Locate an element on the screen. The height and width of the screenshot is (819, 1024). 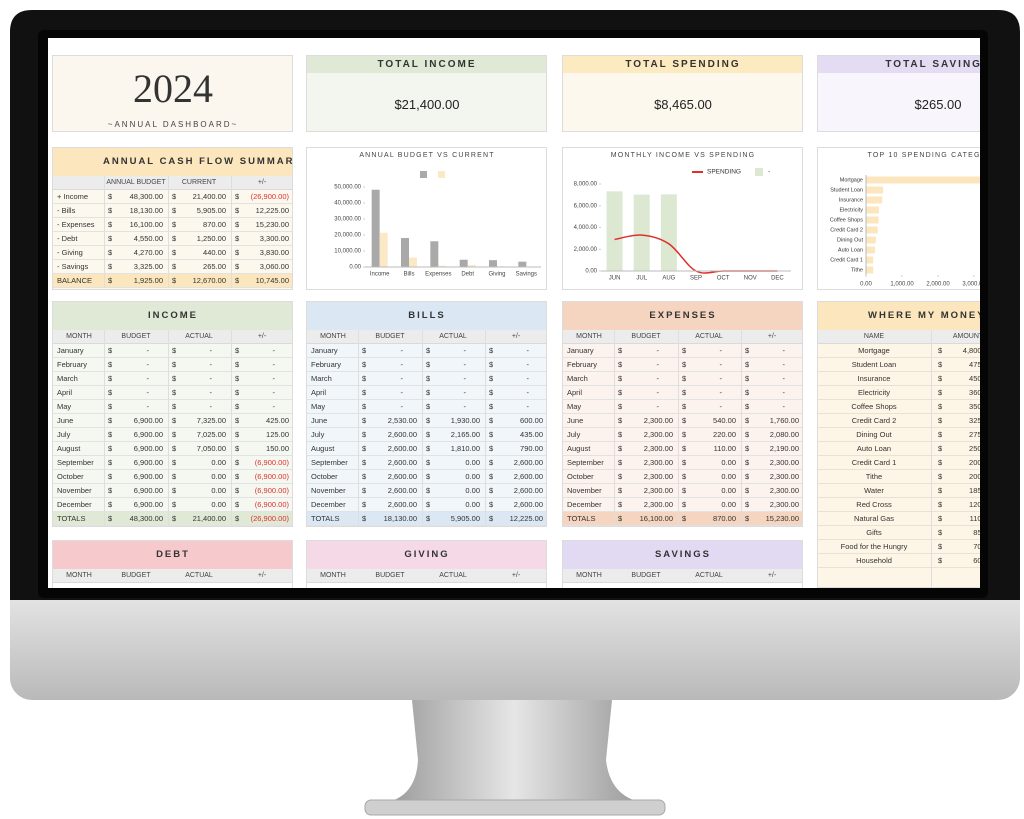
category-label: Tithe is located at coordinates (857, 270).